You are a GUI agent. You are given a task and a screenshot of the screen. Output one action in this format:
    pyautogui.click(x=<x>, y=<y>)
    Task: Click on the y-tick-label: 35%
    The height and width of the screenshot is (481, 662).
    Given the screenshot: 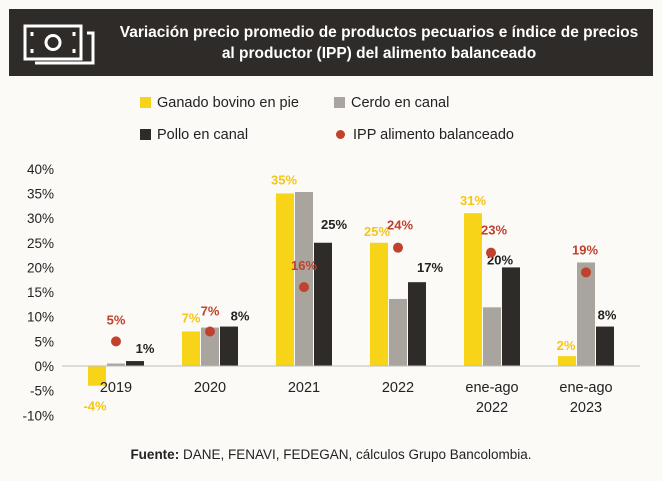 What is the action you would take?
    pyautogui.click(x=40, y=193)
    